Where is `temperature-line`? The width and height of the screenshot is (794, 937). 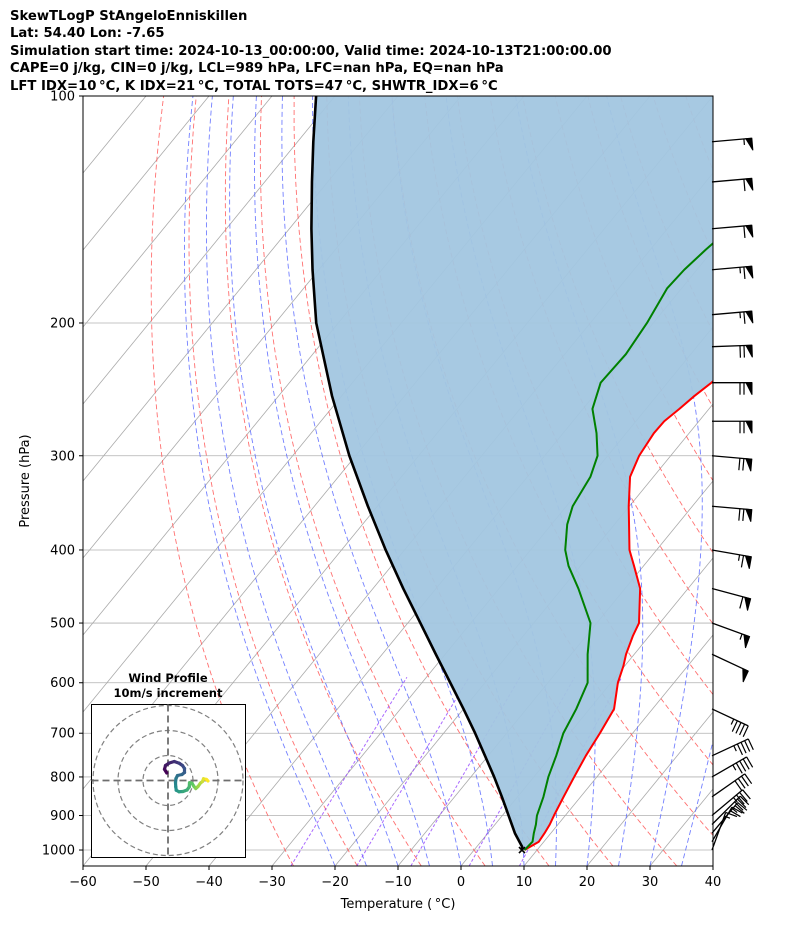
temperature-line is located at coordinates (618, 615).